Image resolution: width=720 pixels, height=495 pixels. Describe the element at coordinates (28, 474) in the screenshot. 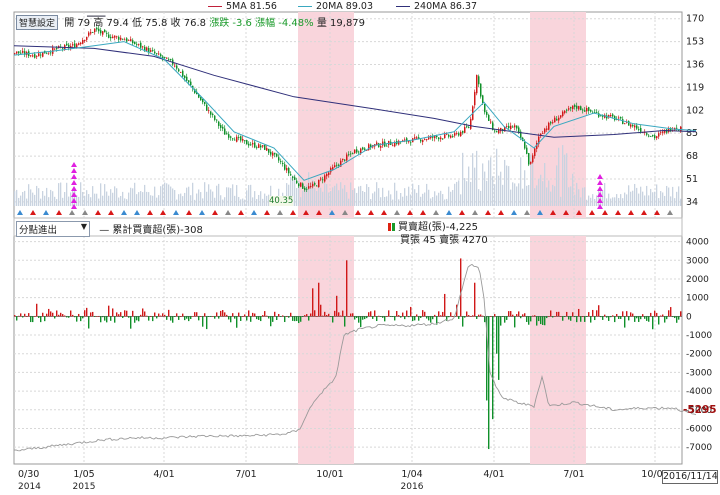

I see `xtick-0: 0/30` at that location.